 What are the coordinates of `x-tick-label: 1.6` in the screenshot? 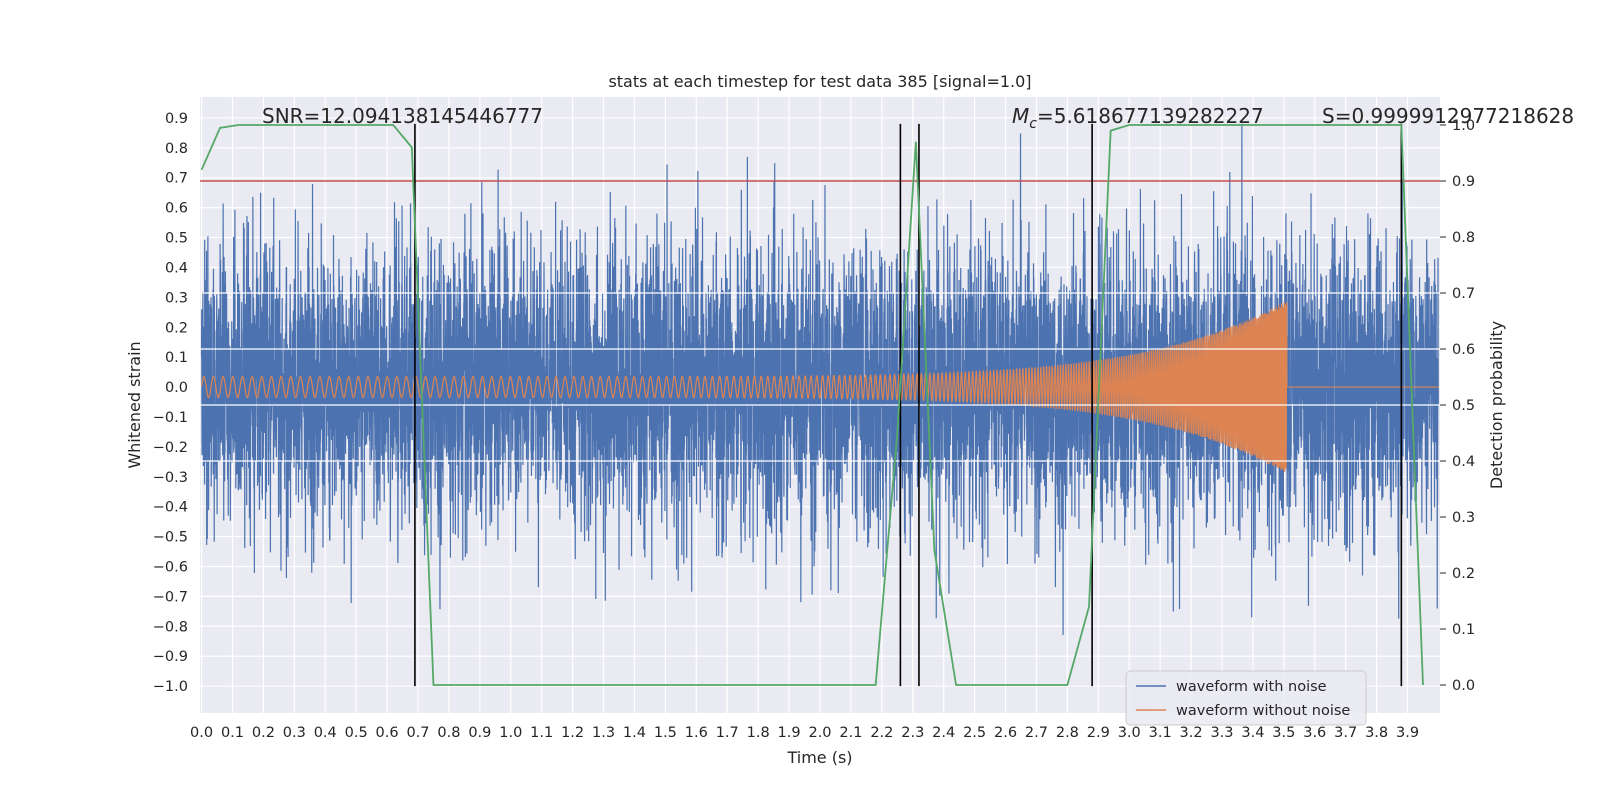 It's located at (696, 733).